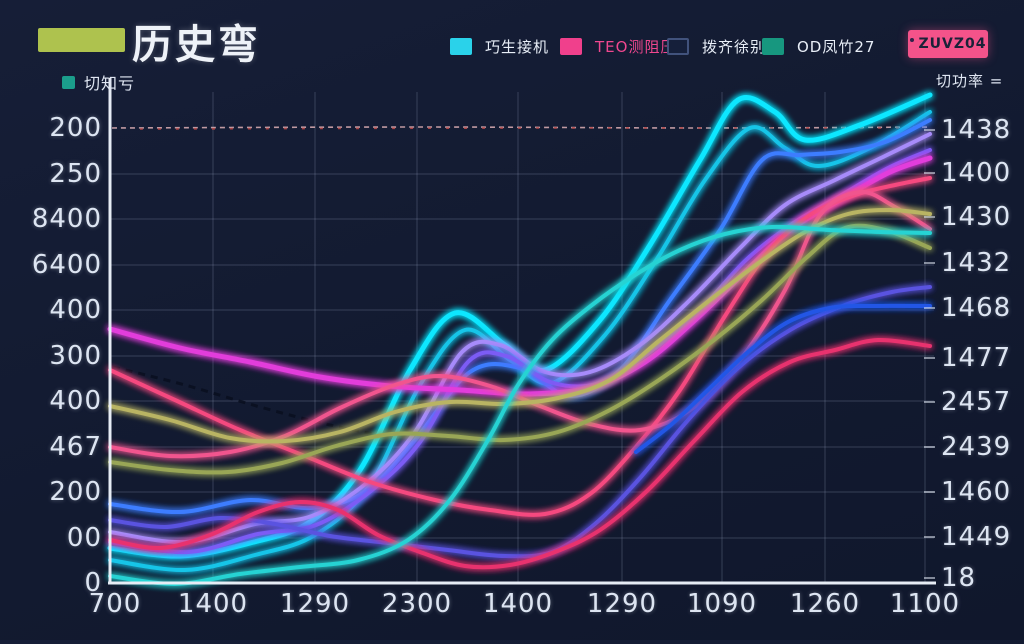 Image resolution: width=1024 pixels, height=644 pixels. I want to click on y-left-tick-label: 8400, so click(66, 219).